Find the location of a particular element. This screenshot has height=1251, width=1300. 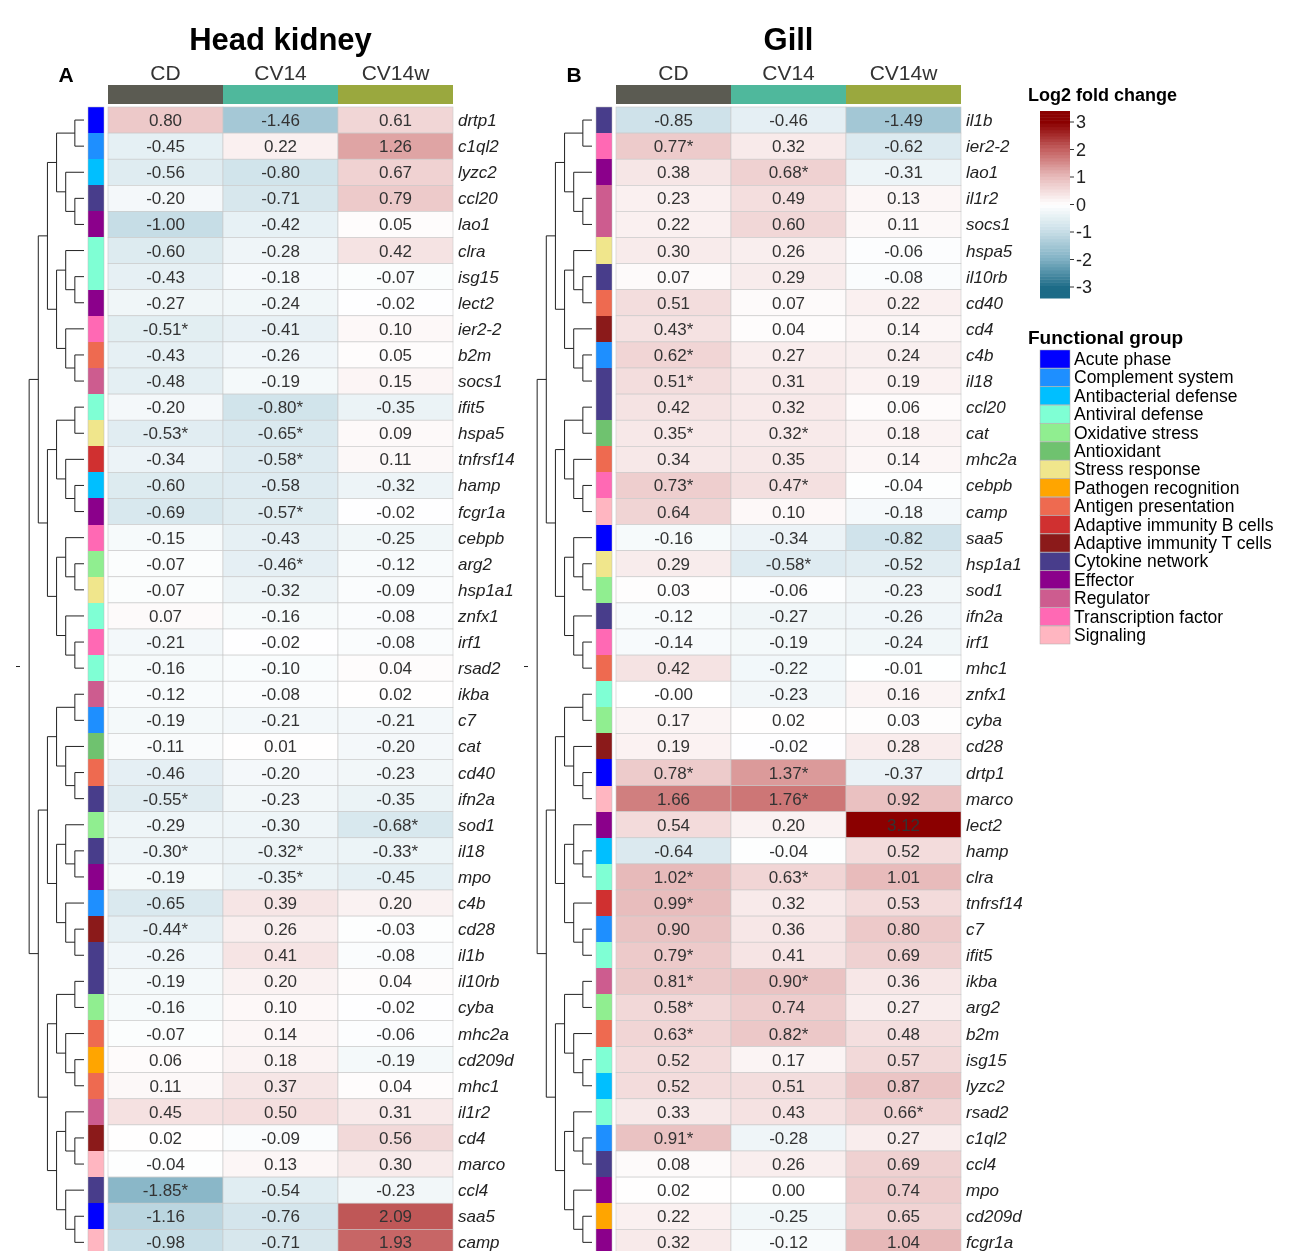

y-tick-label: irf1 is located at coordinates (978, 643).